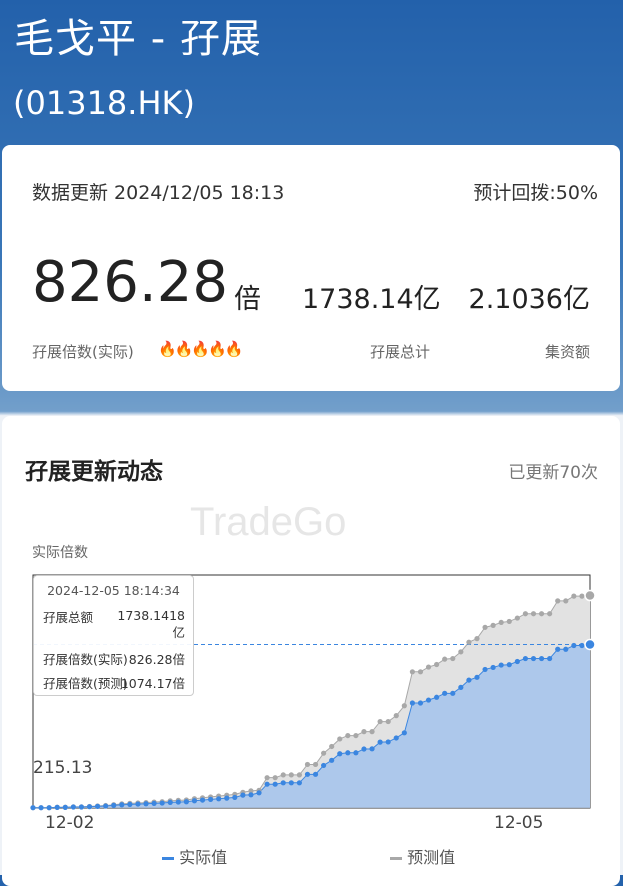  Describe the element at coordinates (422, 856) in the screenshot. I see `legend-predicted: 预测值` at that location.